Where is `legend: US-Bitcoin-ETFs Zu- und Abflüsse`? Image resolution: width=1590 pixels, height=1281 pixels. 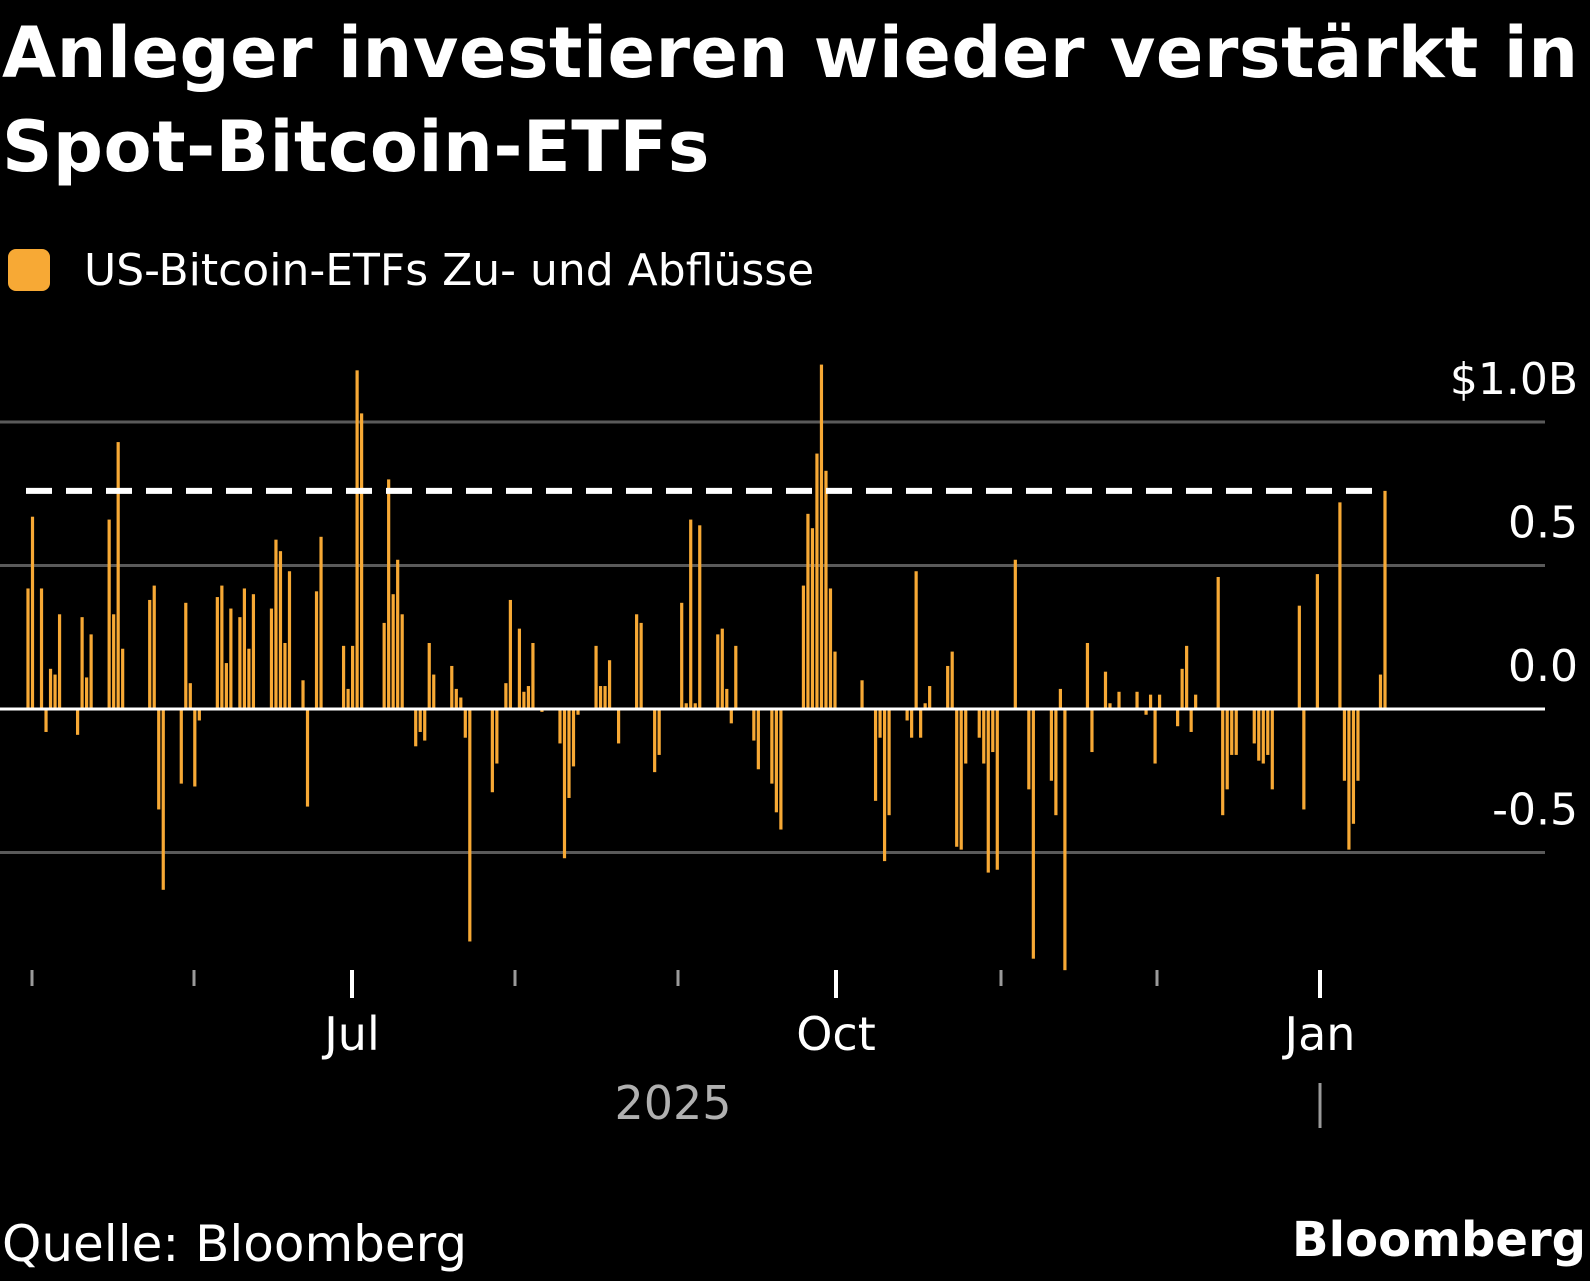
legend: US-Bitcoin-ETFs Zu- und Abflüsse is located at coordinates (411, 270).